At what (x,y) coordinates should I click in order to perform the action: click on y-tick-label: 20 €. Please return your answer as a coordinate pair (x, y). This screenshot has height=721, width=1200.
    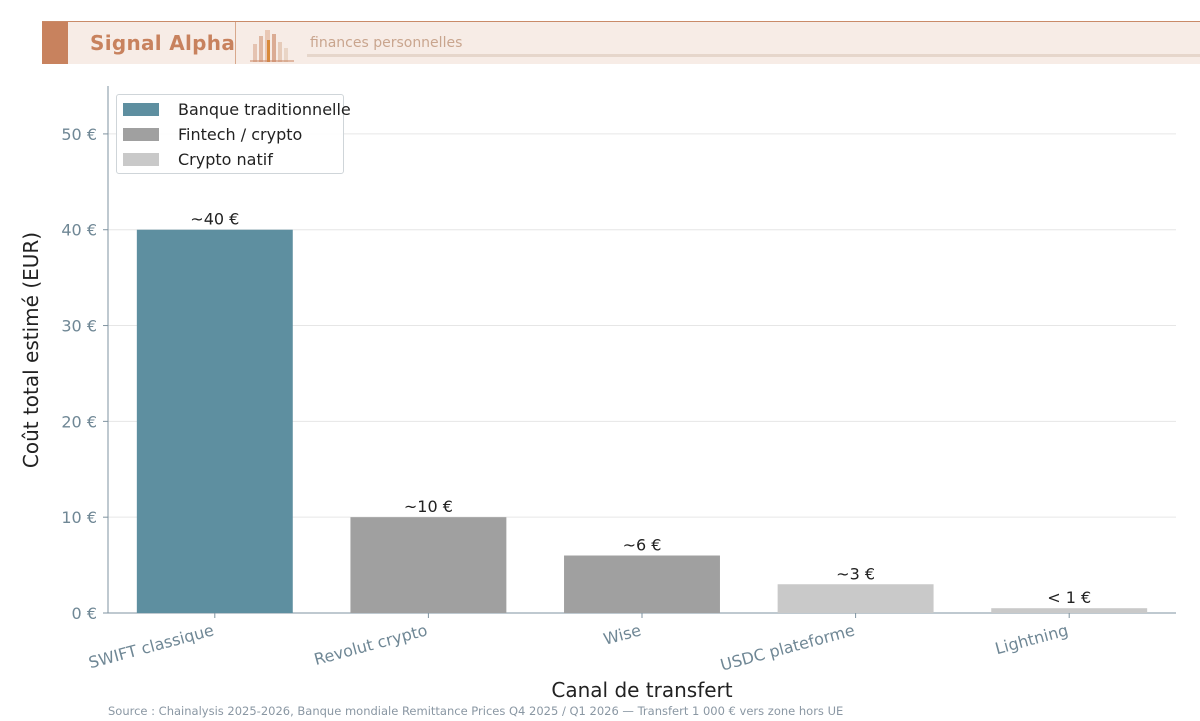
    Looking at the image, I should click on (79, 421).